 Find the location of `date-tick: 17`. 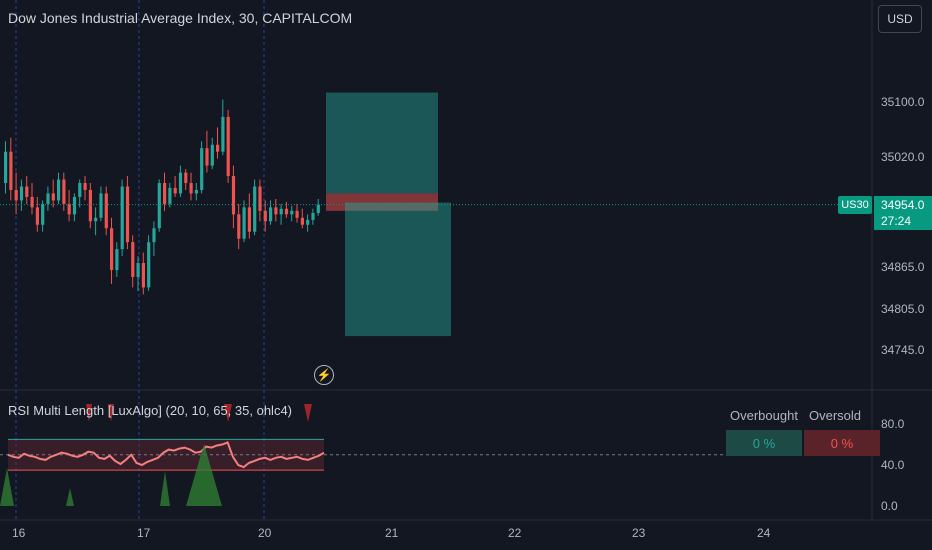

date-tick: 17 is located at coordinates (144, 533).